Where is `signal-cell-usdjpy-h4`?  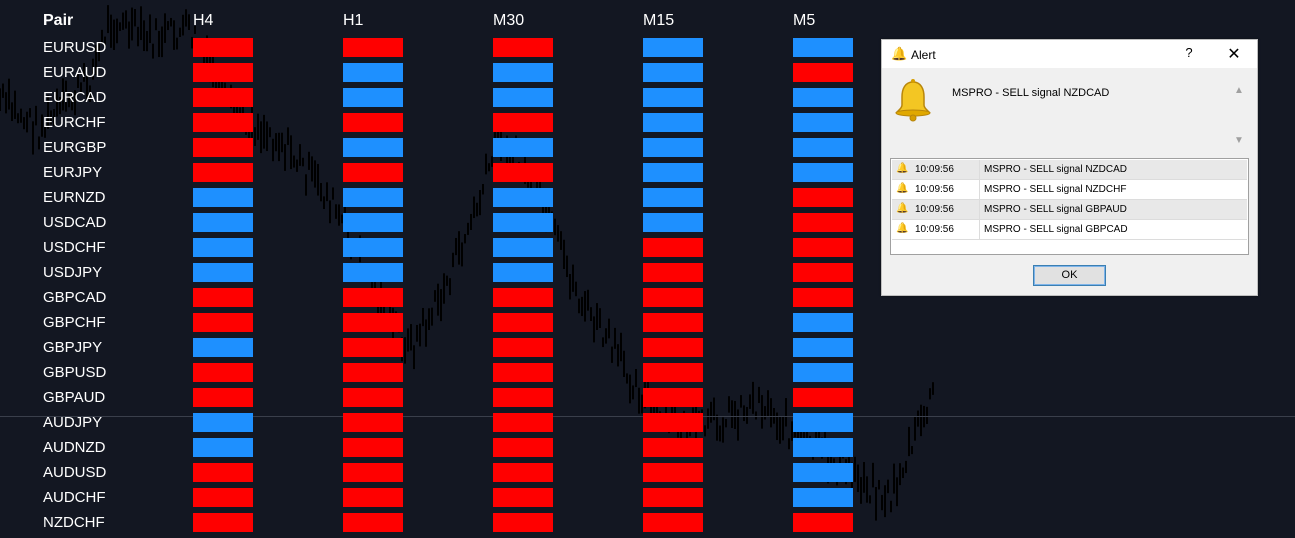 signal-cell-usdjpy-h4 is located at coordinates (223, 272).